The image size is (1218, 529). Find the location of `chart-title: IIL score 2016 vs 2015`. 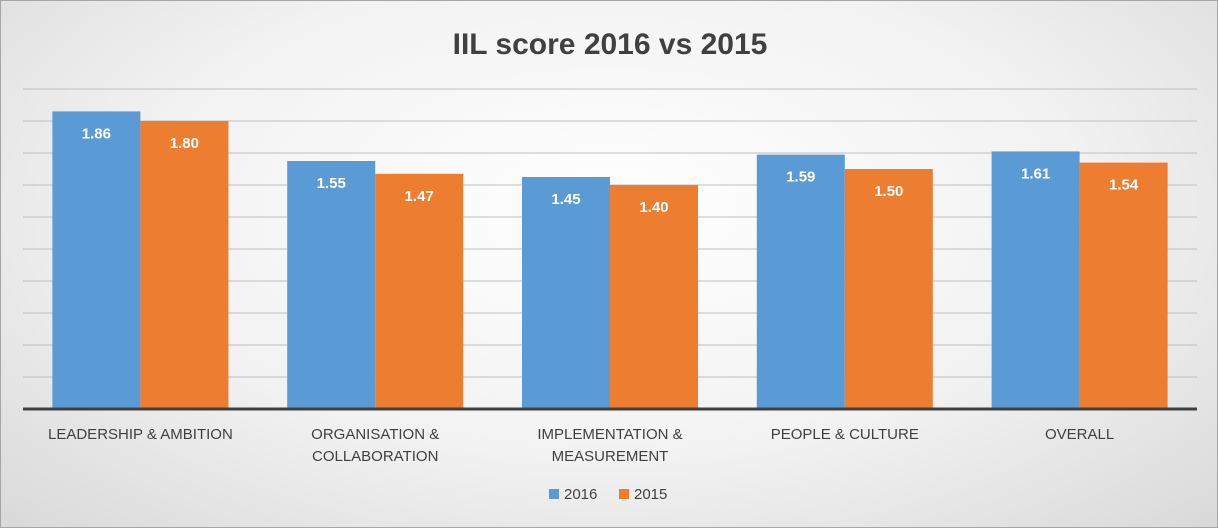

chart-title: IIL score 2016 vs 2015 is located at coordinates (610, 44).